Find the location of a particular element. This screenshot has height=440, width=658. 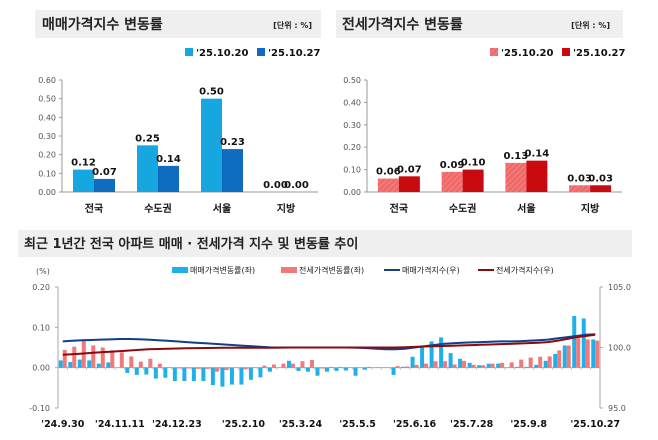

data-label: 0.06 is located at coordinates (388, 172).